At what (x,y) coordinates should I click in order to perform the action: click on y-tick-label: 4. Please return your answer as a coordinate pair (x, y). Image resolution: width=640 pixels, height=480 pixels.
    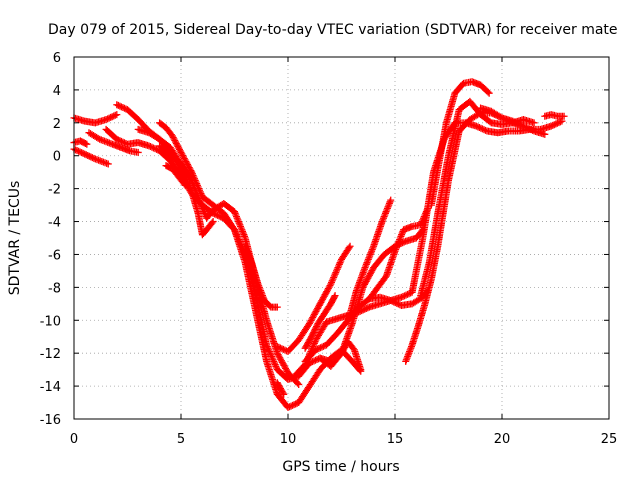
    Looking at the image, I should click on (57, 91).